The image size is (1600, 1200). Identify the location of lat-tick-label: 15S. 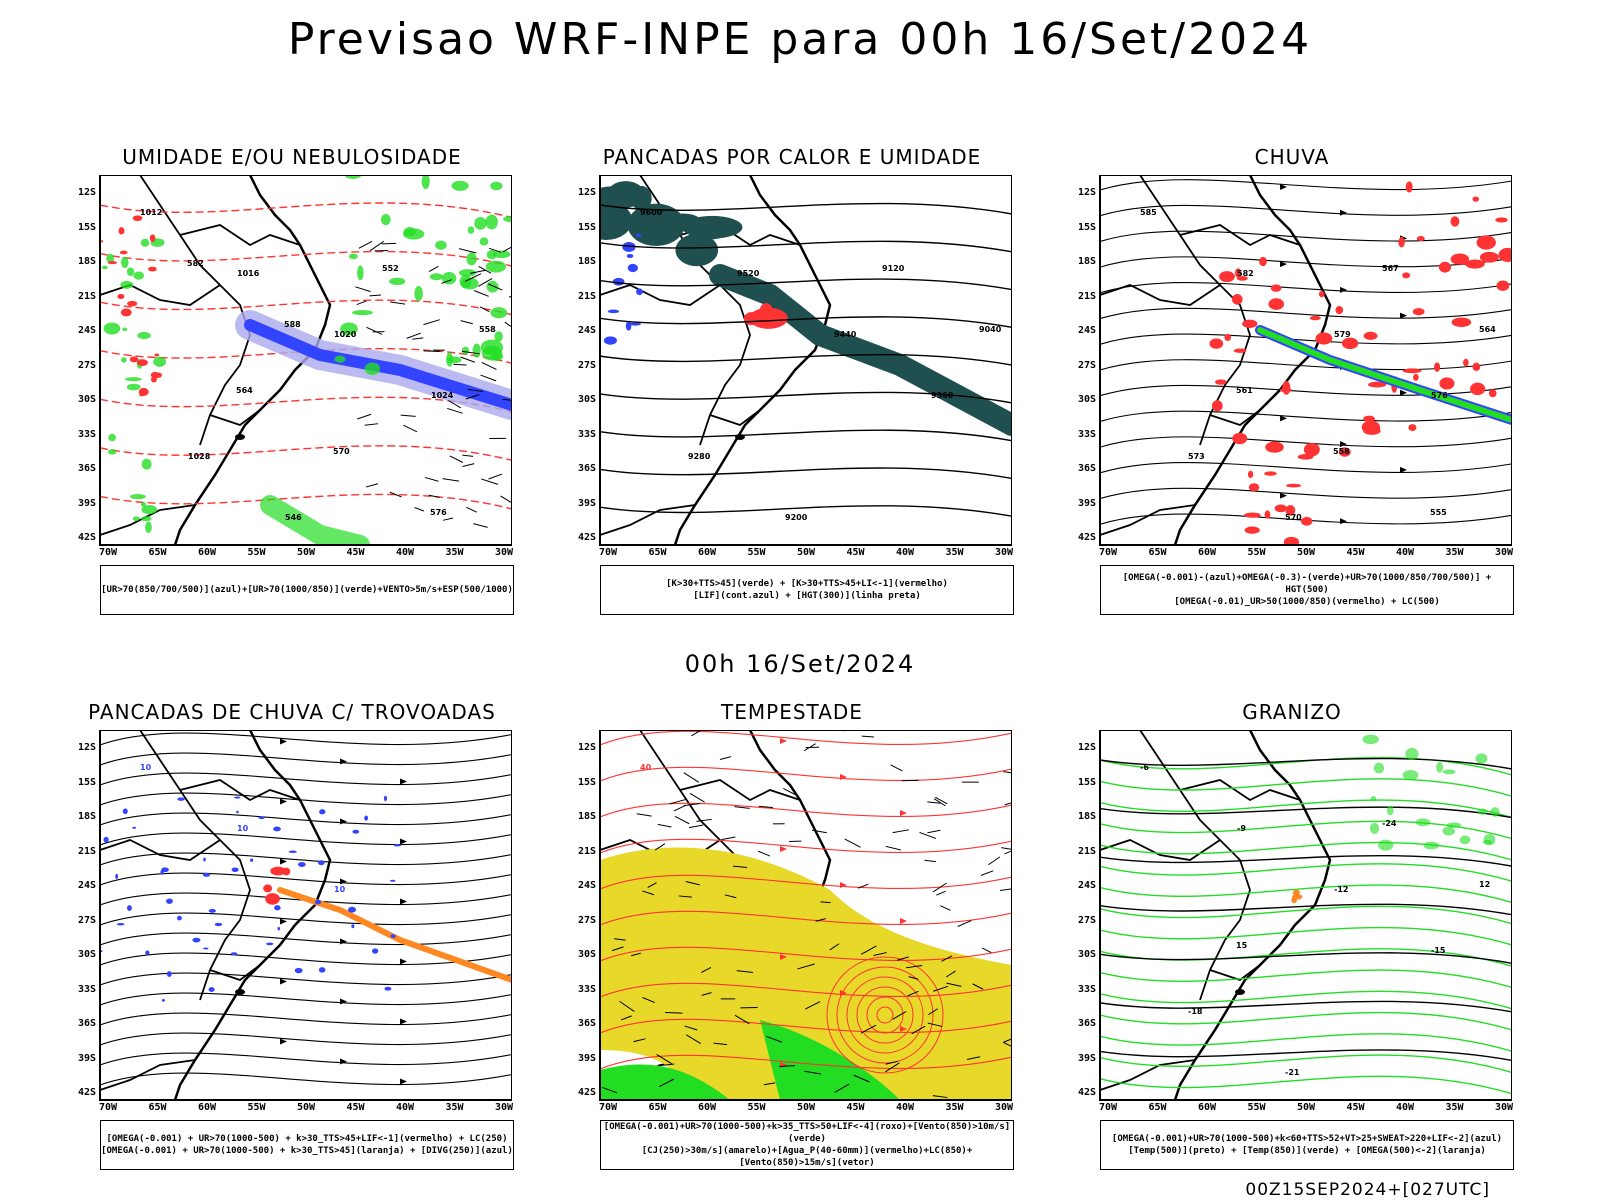
(586, 782).